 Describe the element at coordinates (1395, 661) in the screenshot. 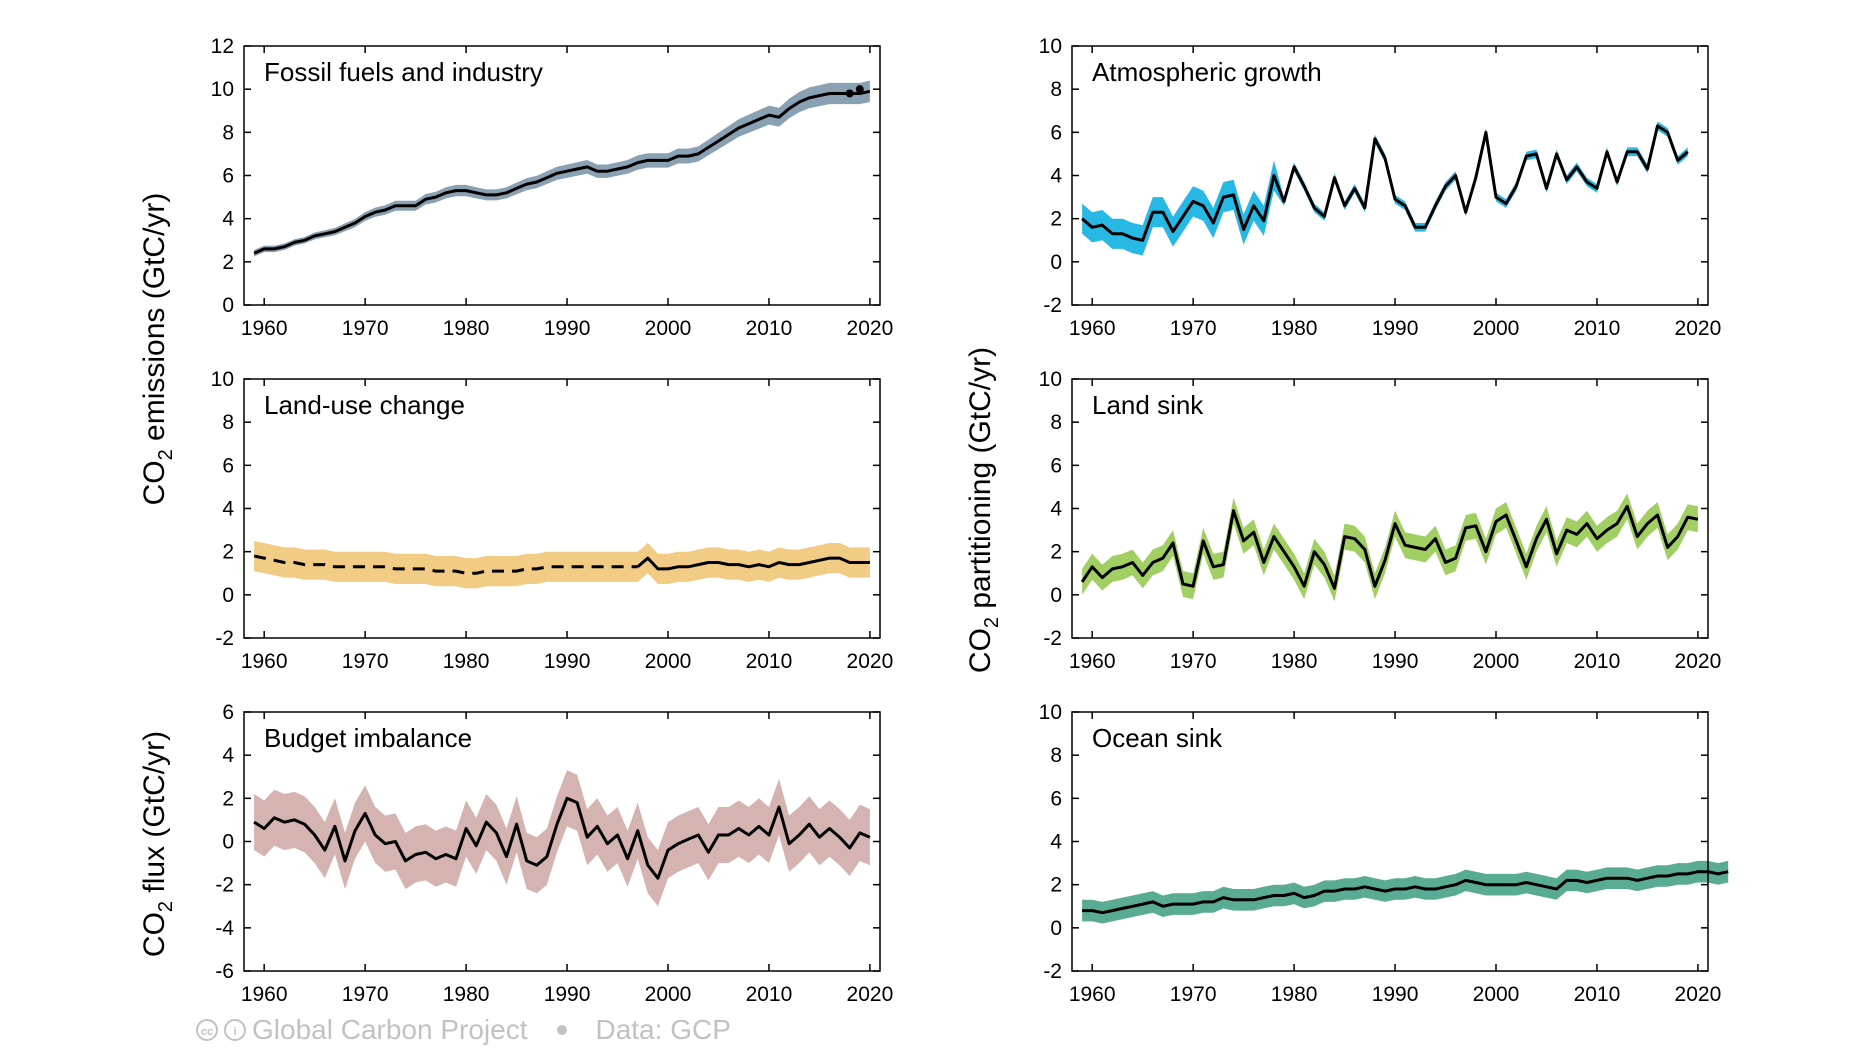

I see `land-xtick-label: 1990` at that location.